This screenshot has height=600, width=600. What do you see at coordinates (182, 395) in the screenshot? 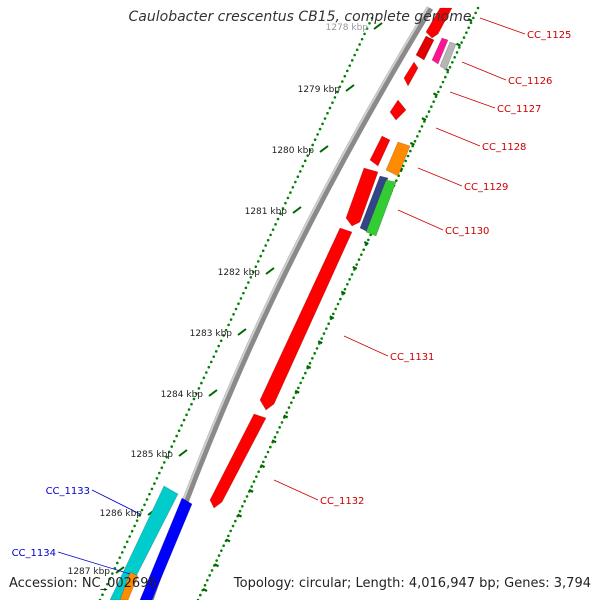
I see `tick-label: 1284 kbp` at bounding box center [182, 395].